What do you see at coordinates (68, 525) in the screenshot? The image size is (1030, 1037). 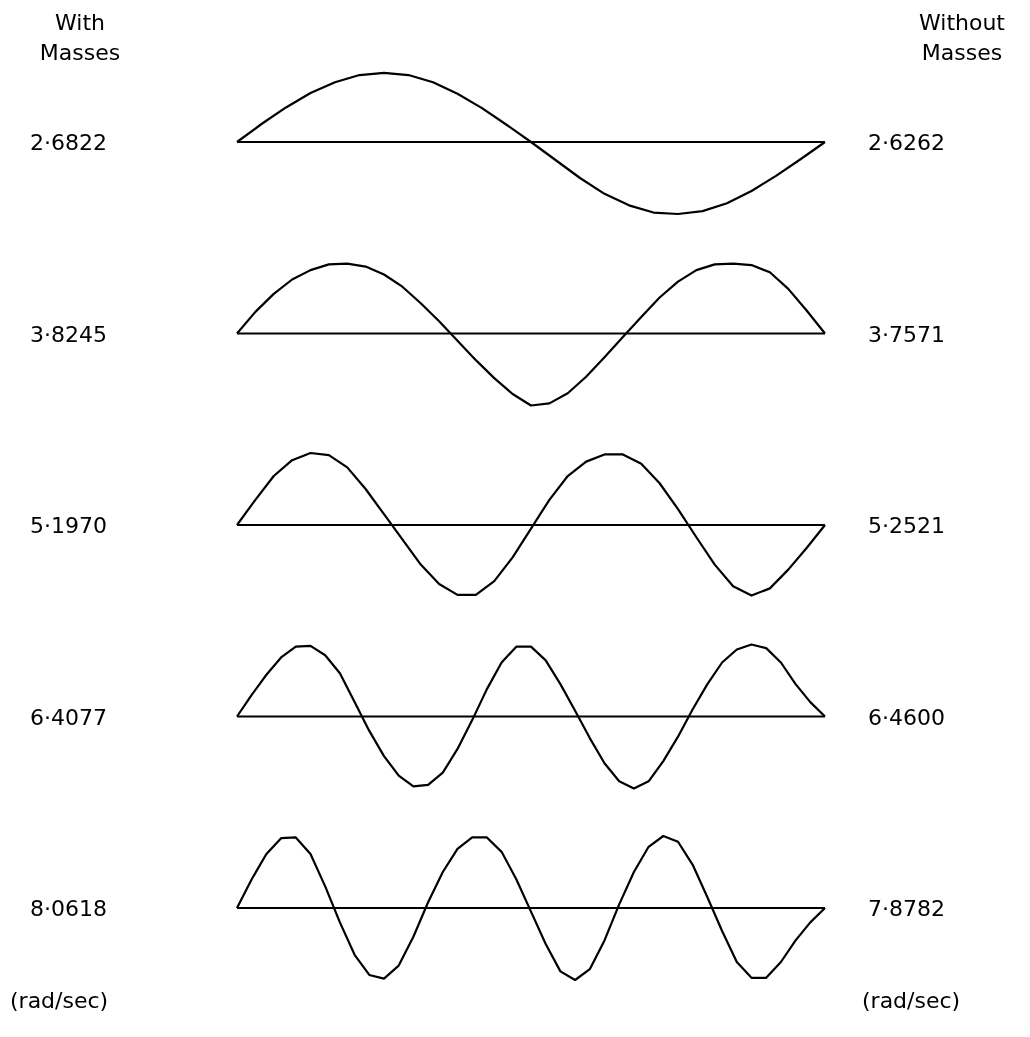 I see `text: 5·1970` at bounding box center [68, 525].